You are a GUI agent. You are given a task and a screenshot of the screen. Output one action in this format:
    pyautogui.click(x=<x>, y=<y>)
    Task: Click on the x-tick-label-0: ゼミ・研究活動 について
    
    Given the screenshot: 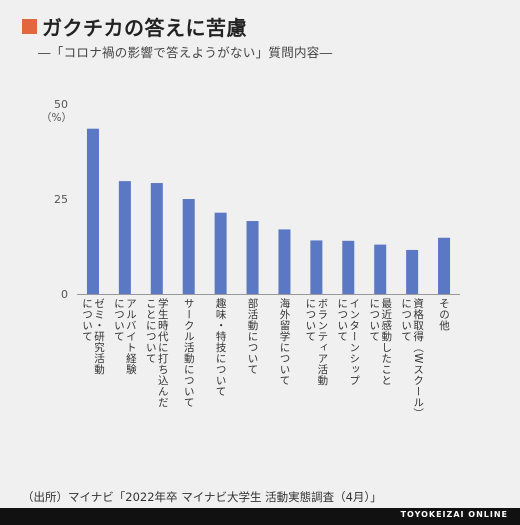 What is the action you would take?
    pyautogui.click(x=92, y=336)
    